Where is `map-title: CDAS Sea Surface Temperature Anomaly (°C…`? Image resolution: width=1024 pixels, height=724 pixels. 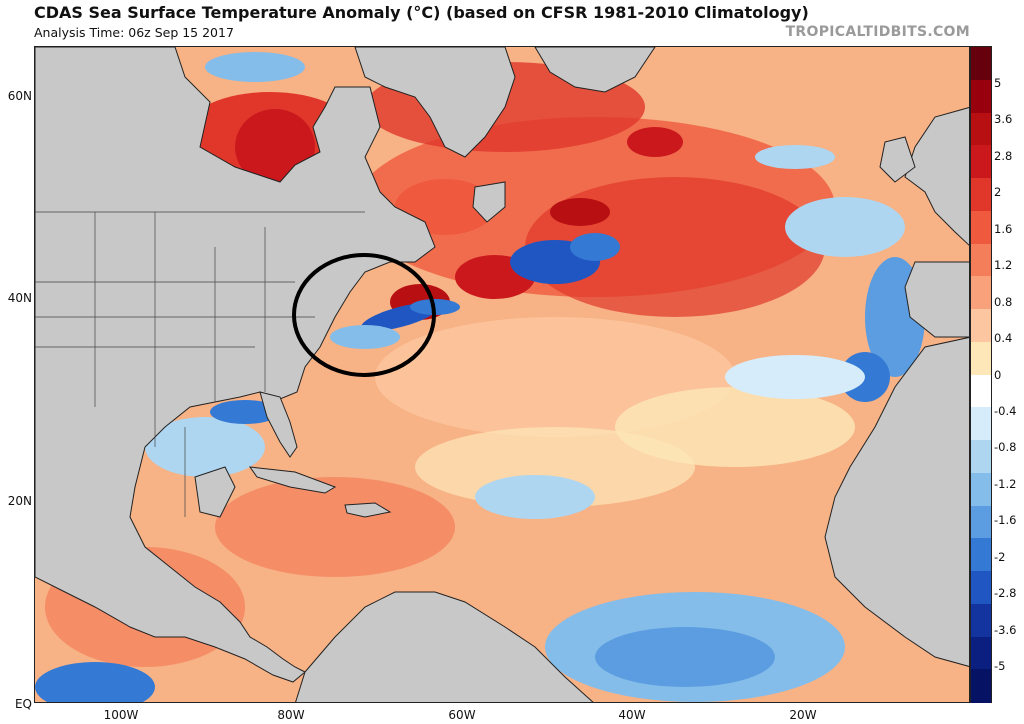 map-title: CDAS Sea Surface Temperature Anomaly (°C… is located at coordinates (421, 12).